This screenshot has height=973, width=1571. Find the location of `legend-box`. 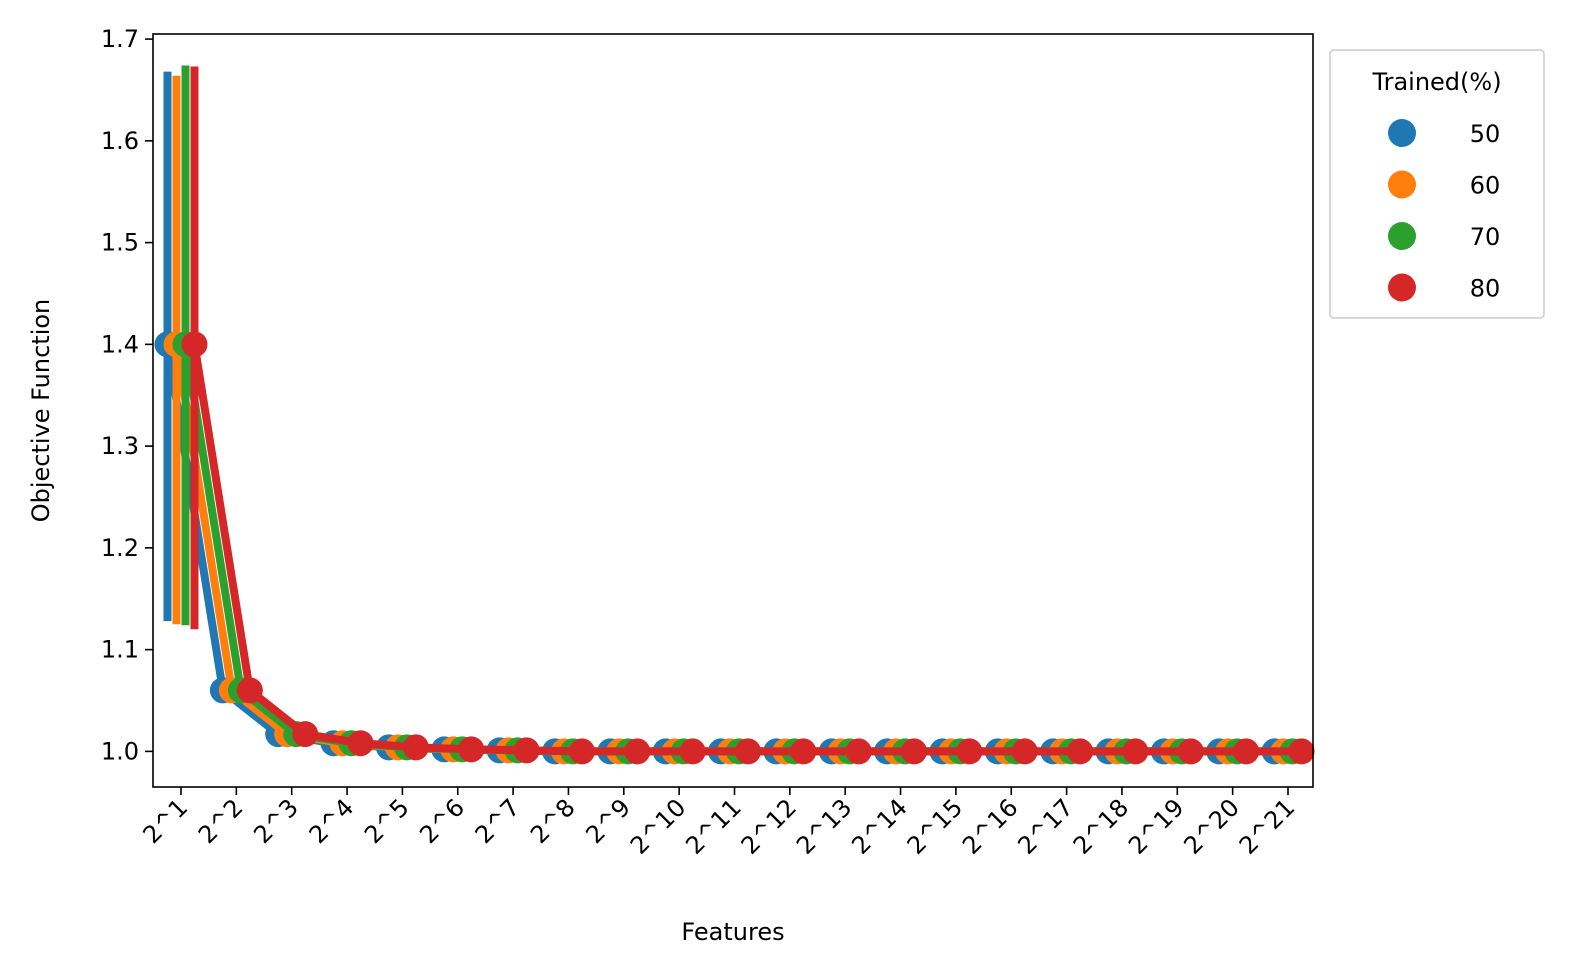

legend-box is located at coordinates (1437, 184).